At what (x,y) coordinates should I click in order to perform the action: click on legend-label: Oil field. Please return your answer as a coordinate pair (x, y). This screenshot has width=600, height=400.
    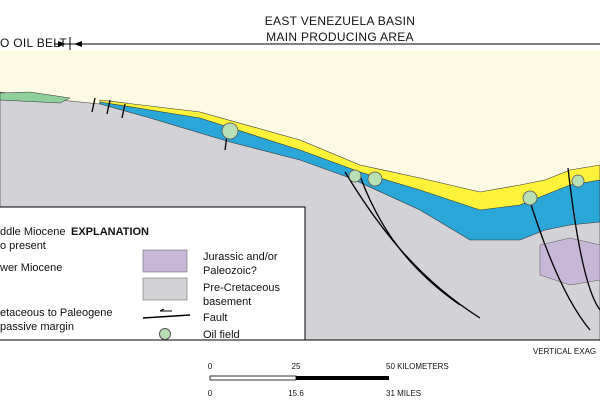
    Looking at the image, I should click on (221, 335).